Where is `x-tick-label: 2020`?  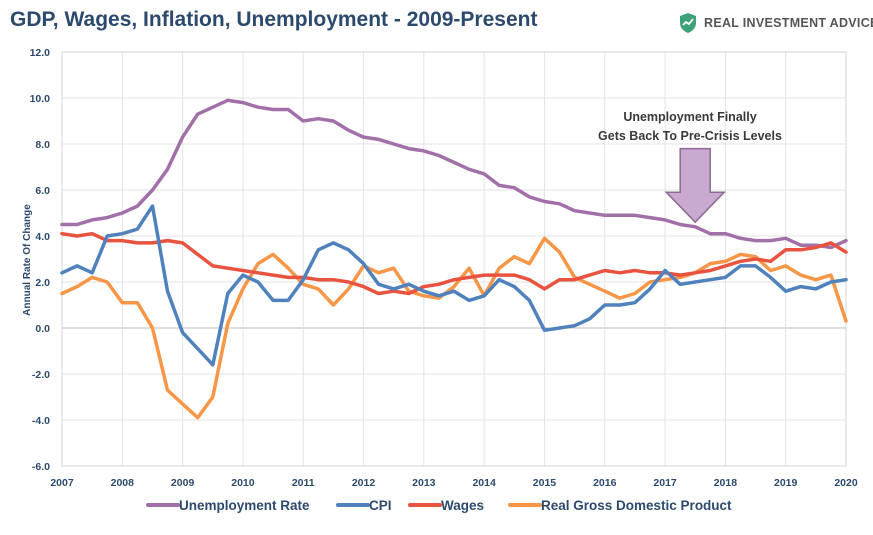
x-tick-label: 2020 is located at coordinates (846, 483).